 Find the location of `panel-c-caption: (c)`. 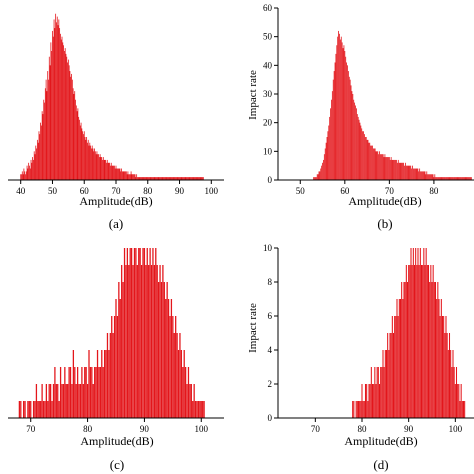

panel-c-caption: (c) is located at coordinates (117, 464).